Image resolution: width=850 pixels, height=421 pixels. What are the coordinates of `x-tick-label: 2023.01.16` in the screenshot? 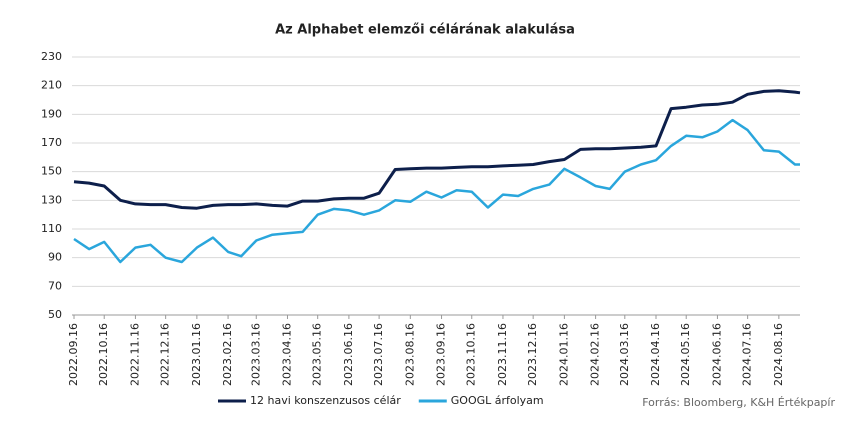 It's located at (196, 354).